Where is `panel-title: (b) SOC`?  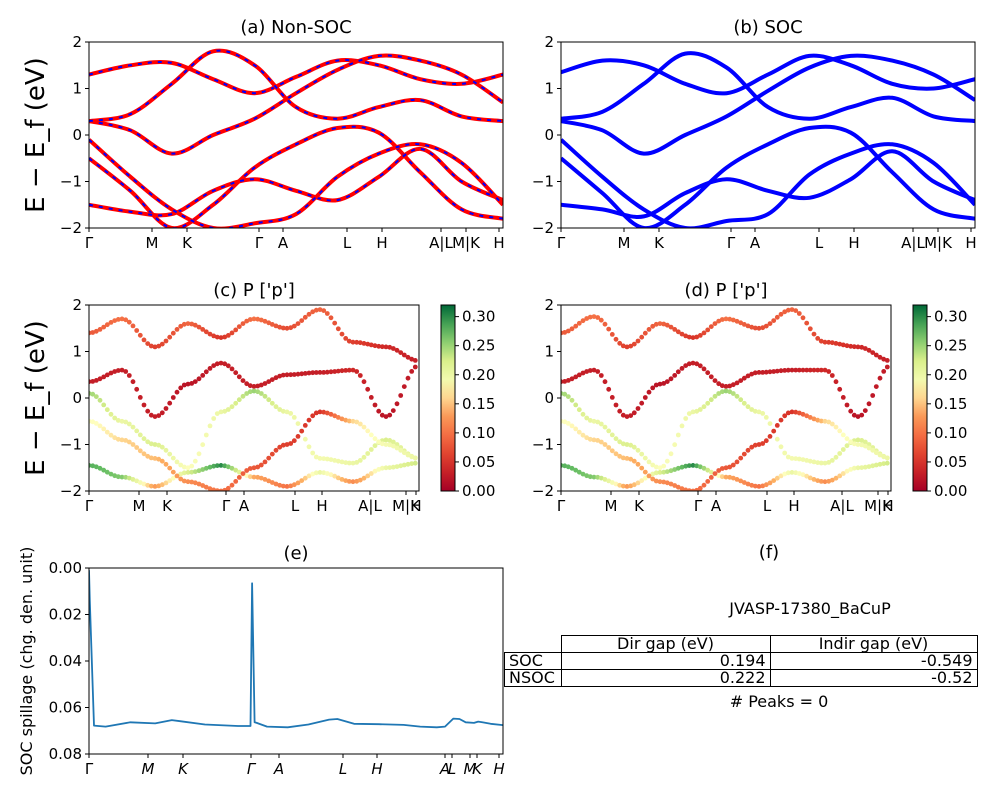 panel-title: (b) SOC is located at coordinates (767, 27).